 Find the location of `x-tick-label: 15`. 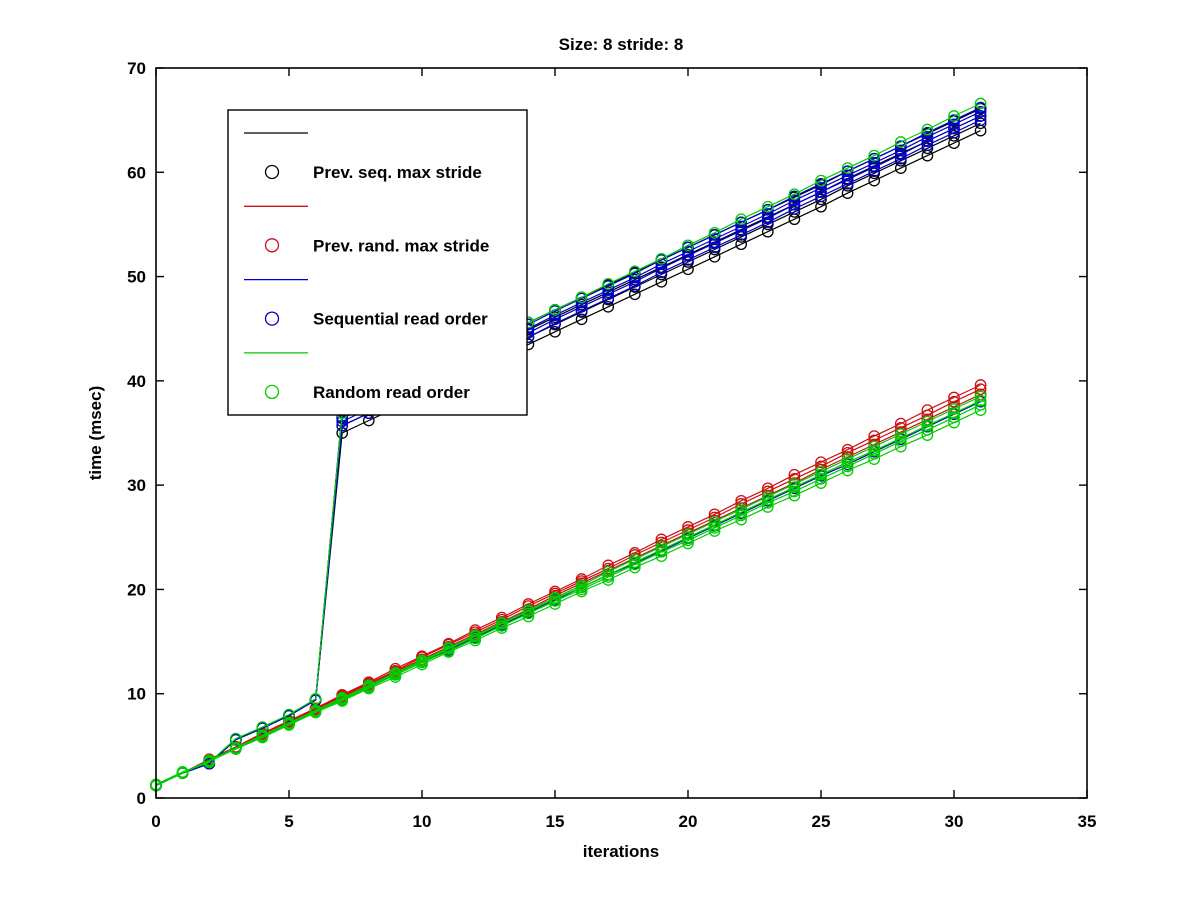

x-tick-label: 15 is located at coordinates (555, 821).